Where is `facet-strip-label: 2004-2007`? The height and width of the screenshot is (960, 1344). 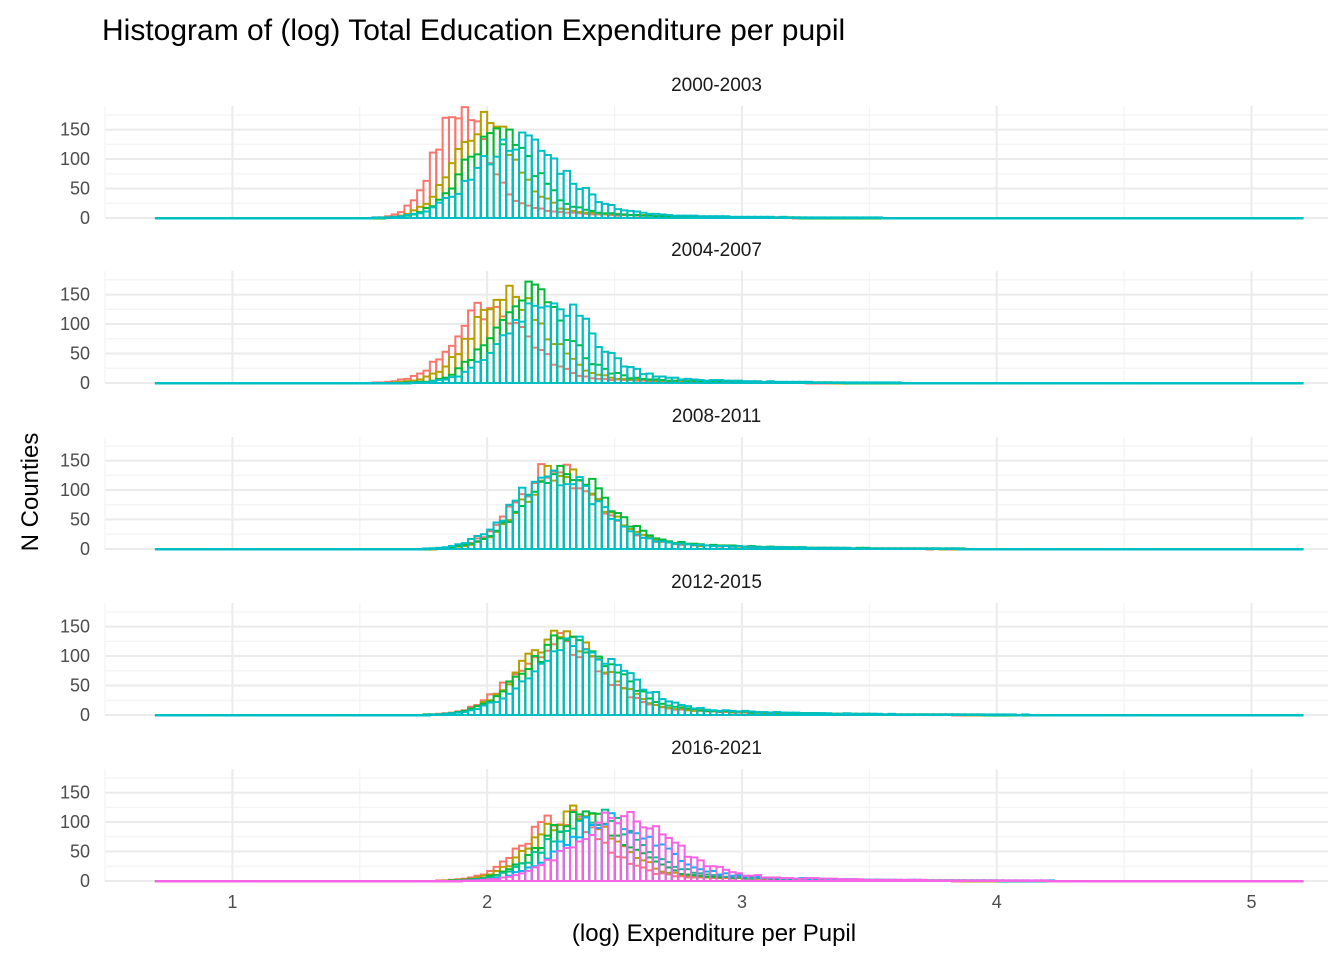 facet-strip-label: 2004-2007 is located at coordinates (716, 250).